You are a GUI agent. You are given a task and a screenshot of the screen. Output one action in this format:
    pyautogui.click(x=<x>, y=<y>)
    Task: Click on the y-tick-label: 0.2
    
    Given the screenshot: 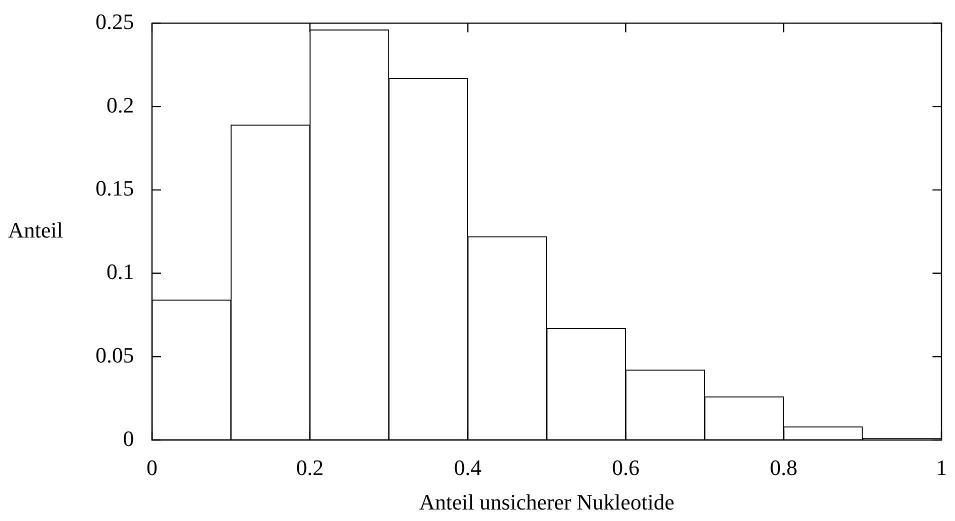 What is the action you would take?
    pyautogui.click(x=120, y=105)
    